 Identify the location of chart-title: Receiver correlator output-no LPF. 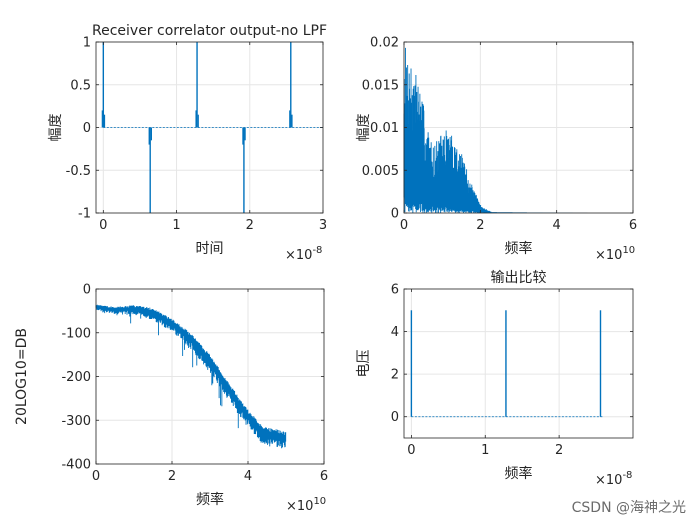
(209, 31).